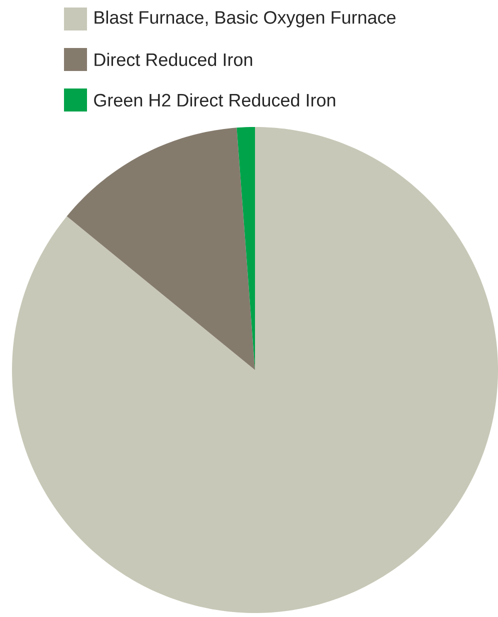  I want to click on legend-label: Blast Furnace, Basic Oxygen Furnace, so click(245, 19).